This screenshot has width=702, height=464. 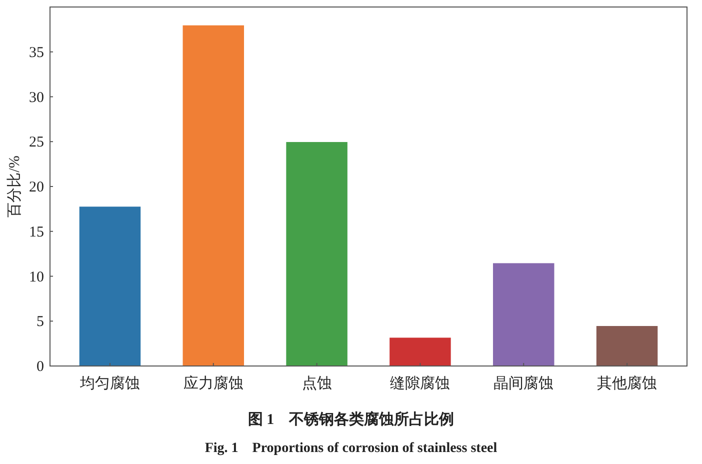 What do you see at coordinates (109, 383) in the screenshot?
I see `x-tick-label: 均匀腐蚀` at bounding box center [109, 383].